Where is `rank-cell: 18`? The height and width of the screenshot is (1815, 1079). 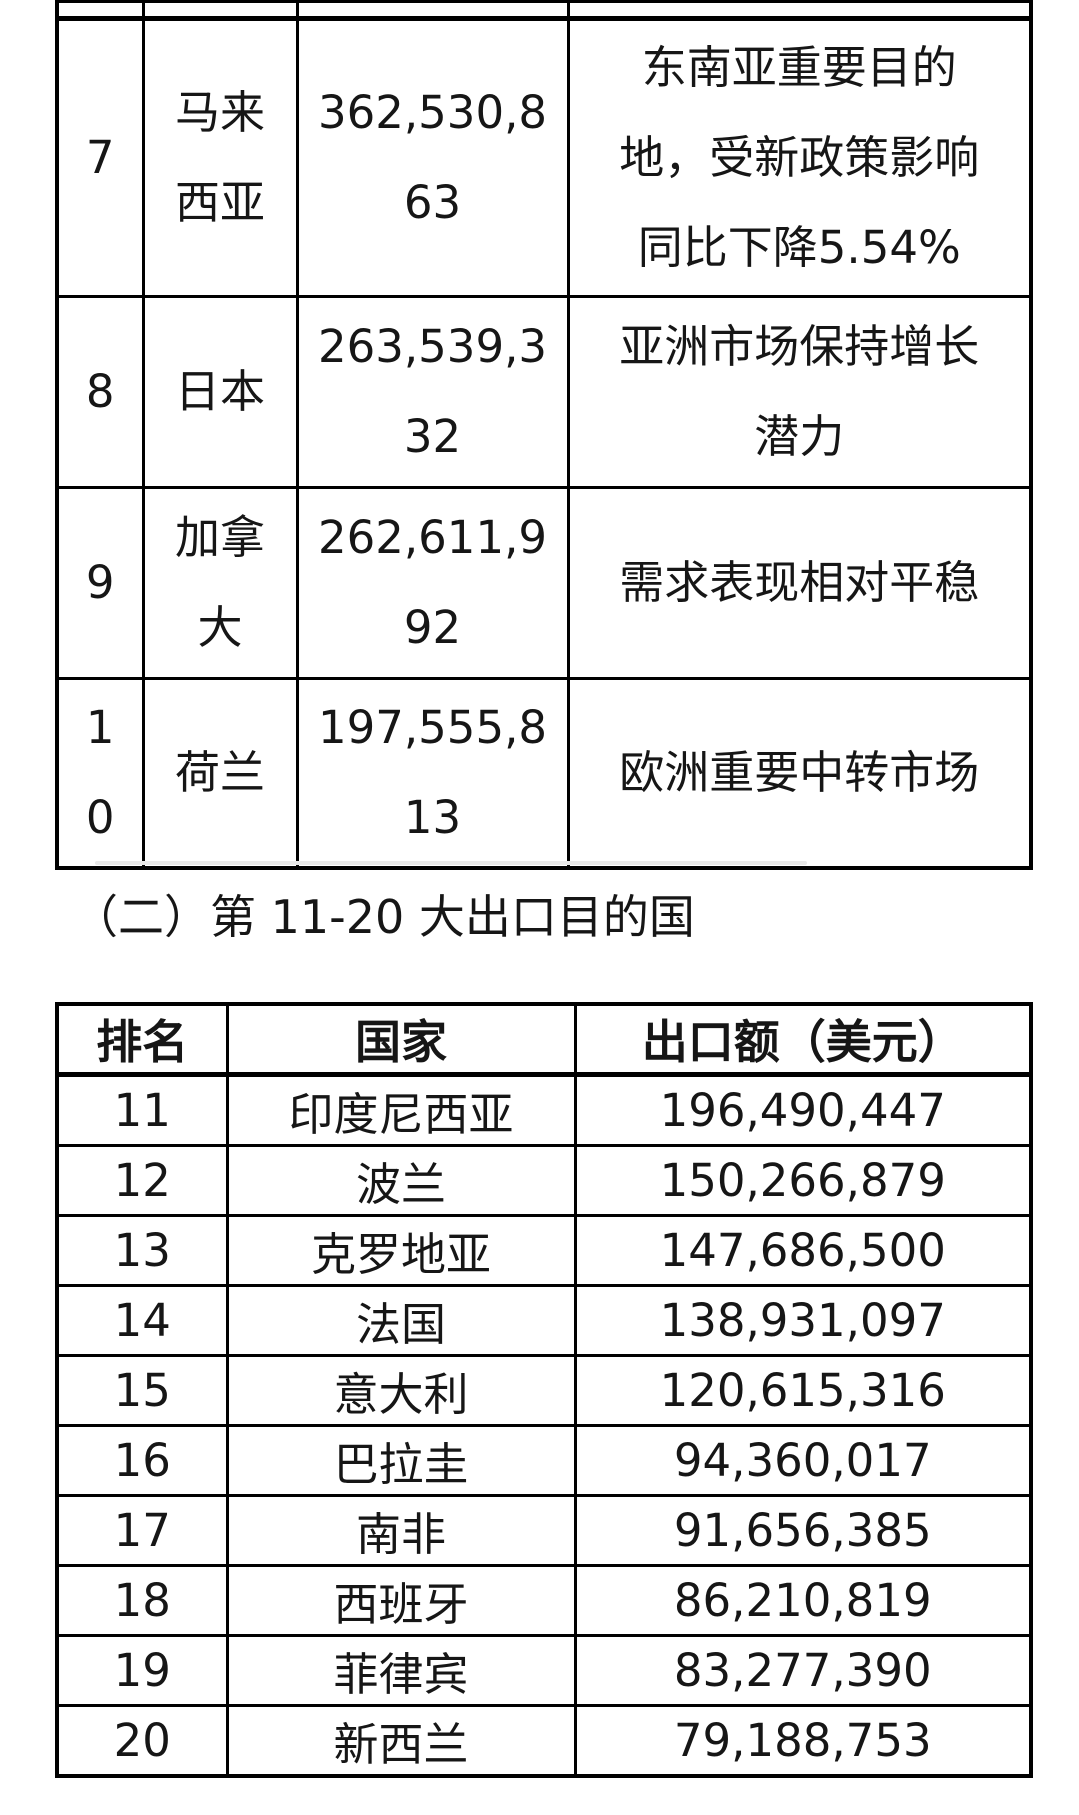 rank-cell: 18 is located at coordinates (142, 1600).